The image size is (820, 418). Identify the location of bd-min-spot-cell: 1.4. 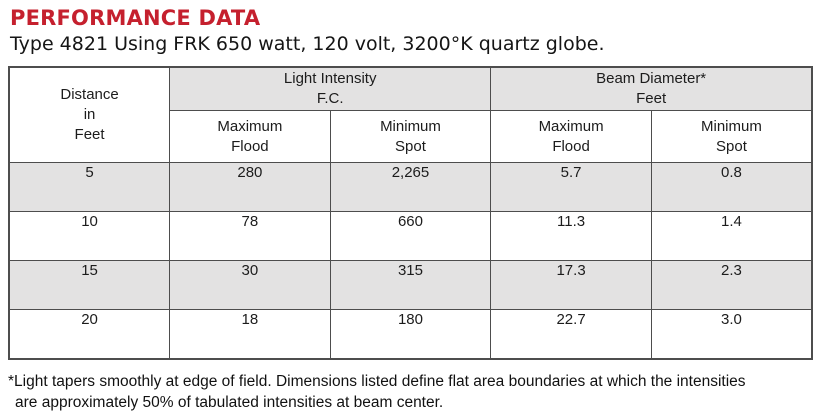
(731, 236).